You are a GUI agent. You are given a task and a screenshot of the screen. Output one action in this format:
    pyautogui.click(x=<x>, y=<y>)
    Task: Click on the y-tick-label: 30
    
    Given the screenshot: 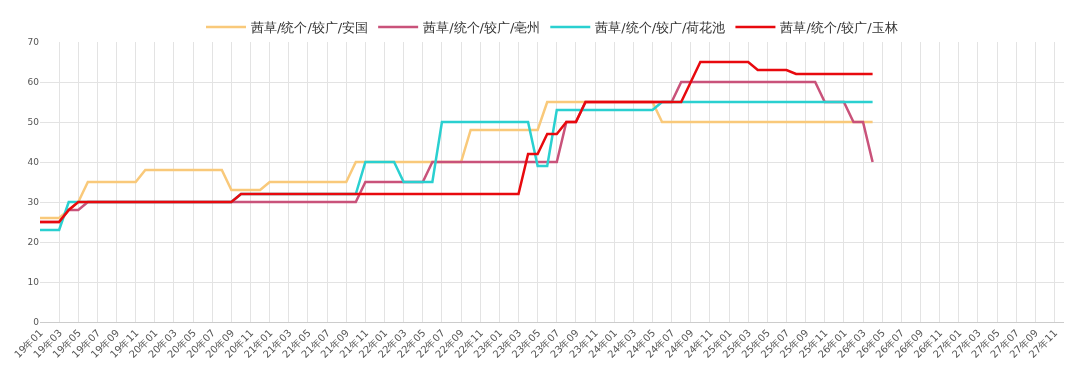 What is the action you would take?
    pyautogui.click(x=33, y=202)
    